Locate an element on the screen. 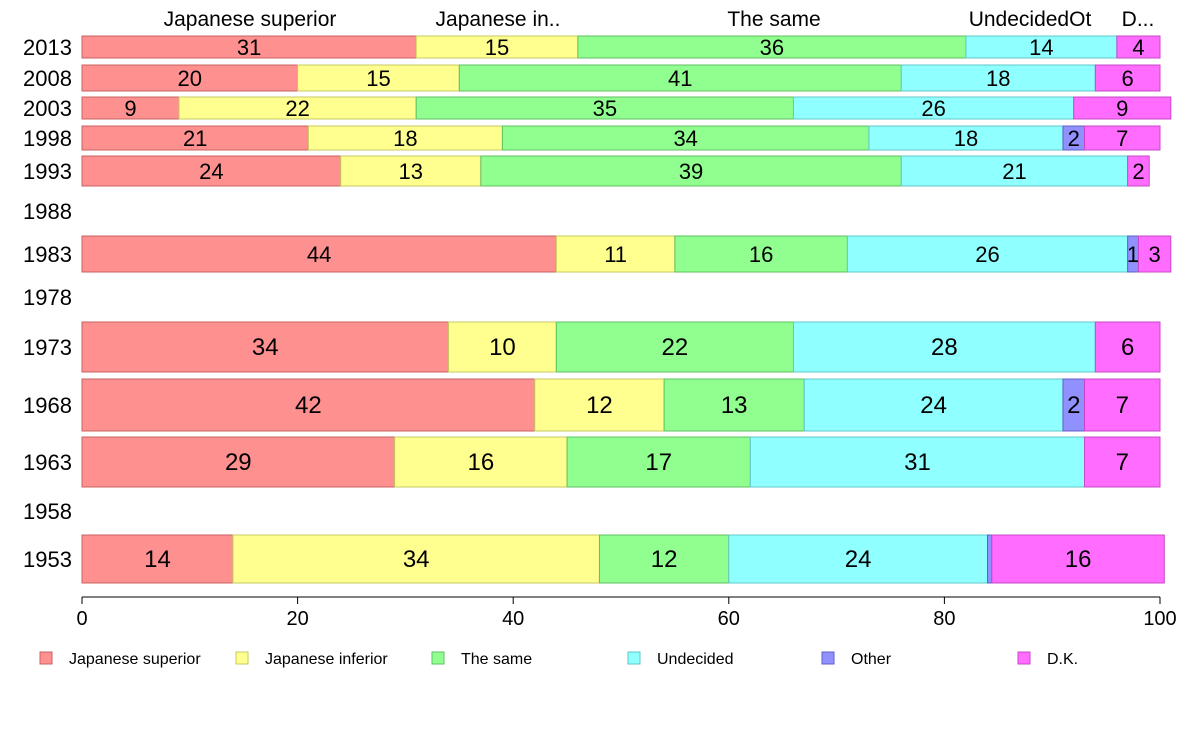 This screenshot has height=736, width=1188. bar-value-label: 4 is located at coordinates (1138, 47).